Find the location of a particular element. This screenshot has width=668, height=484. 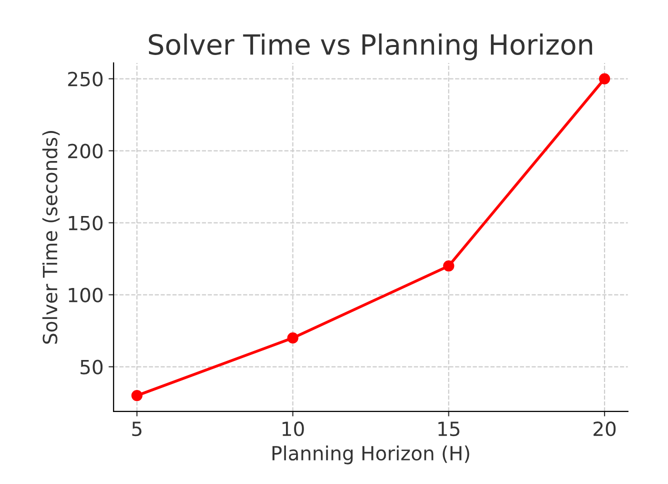

x-tick-label: 15 is located at coordinates (449, 429).